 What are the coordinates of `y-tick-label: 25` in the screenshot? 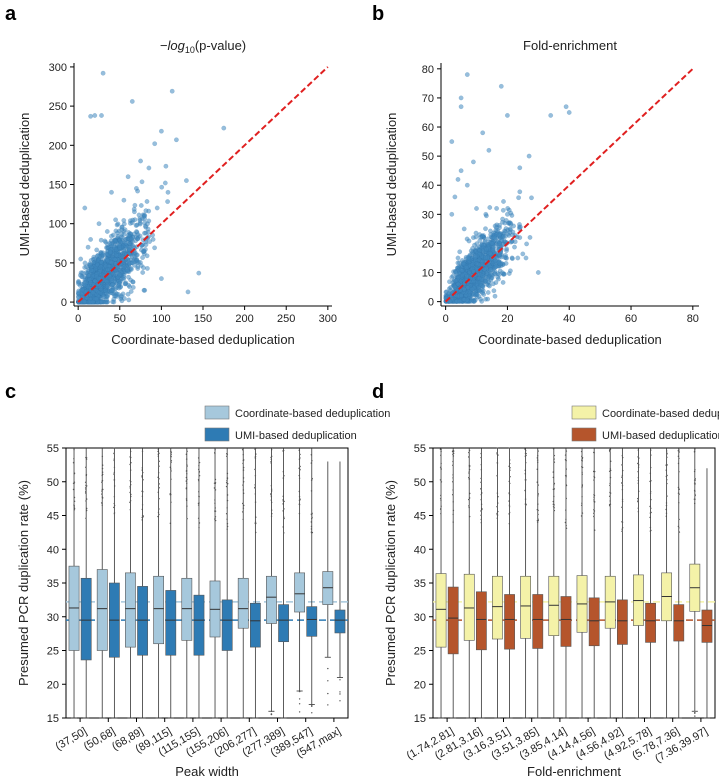 It's located at (53, 652).